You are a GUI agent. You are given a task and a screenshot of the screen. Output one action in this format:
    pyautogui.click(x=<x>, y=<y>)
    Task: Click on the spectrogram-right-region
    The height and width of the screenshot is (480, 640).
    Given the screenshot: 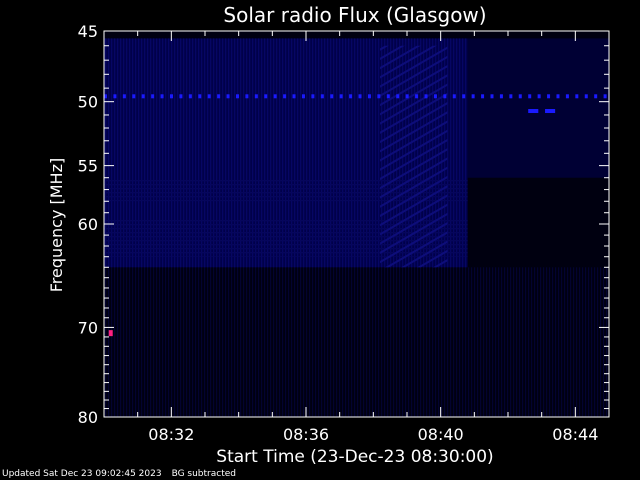 What is the action you would take?
    pyautogui.click(x=538, y=108)
    